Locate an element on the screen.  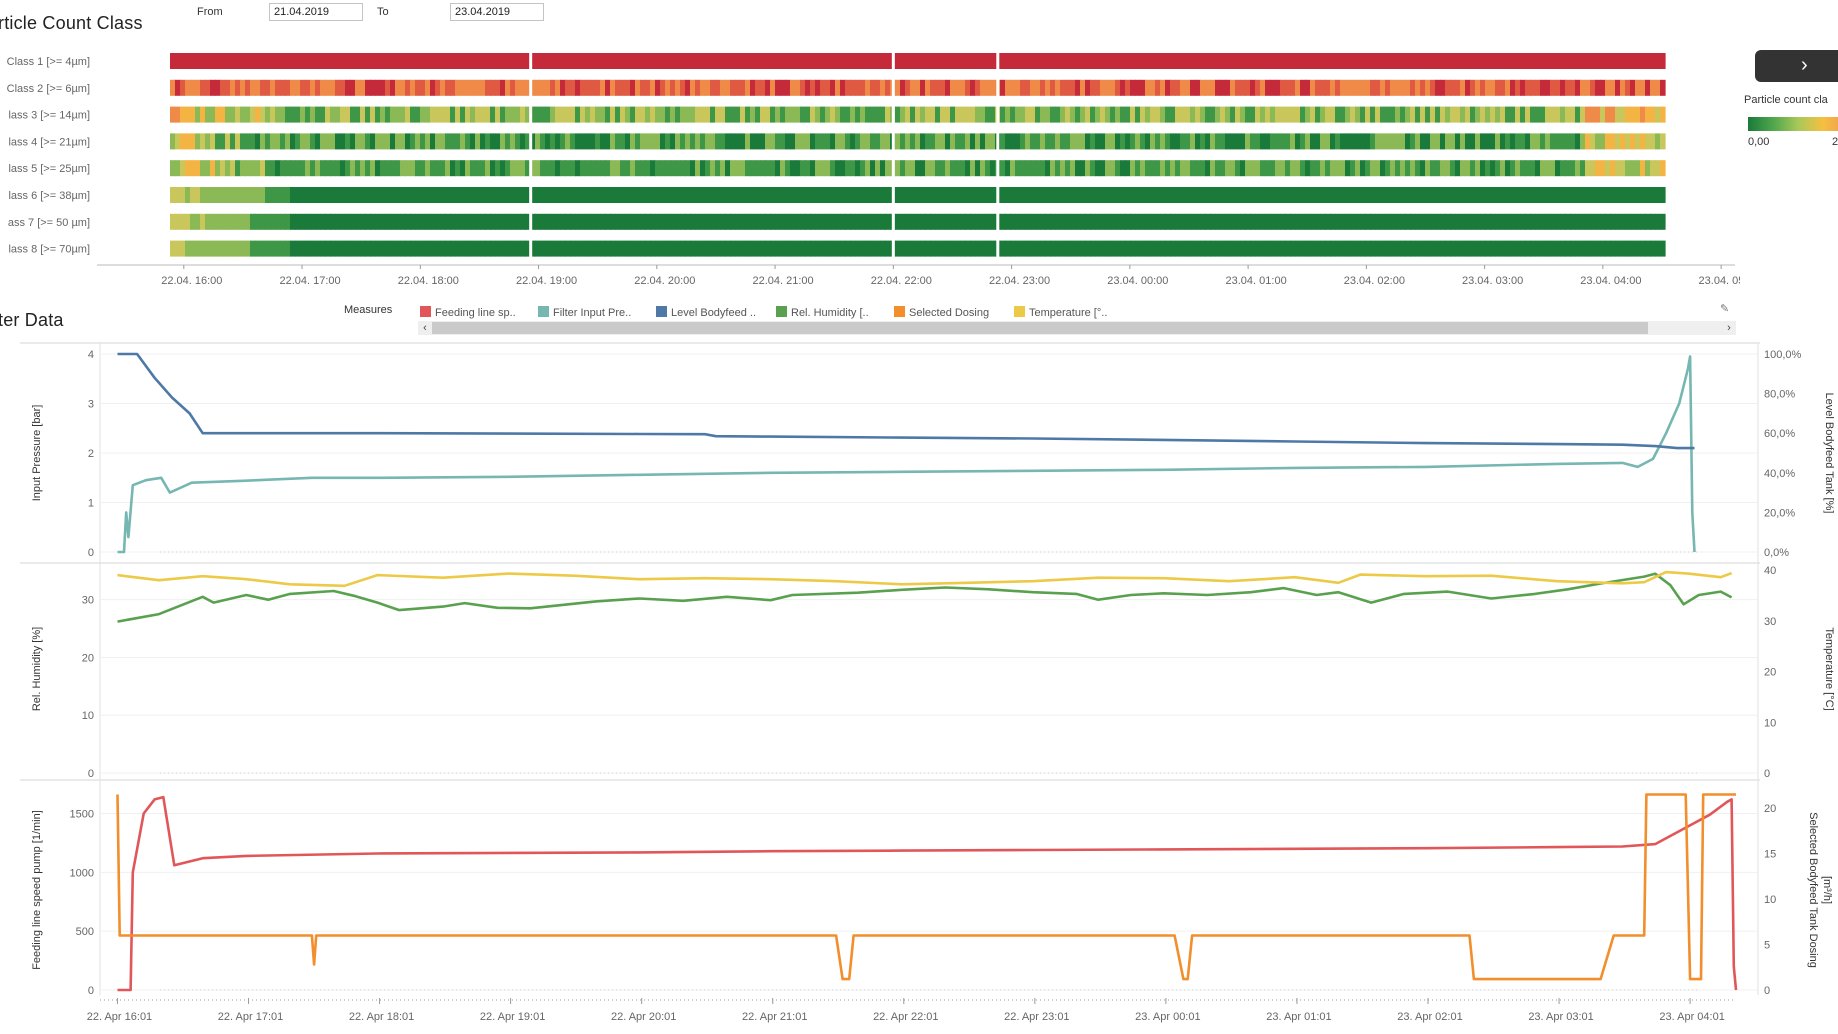
heatmap-row is located at coordinates (918, 221).